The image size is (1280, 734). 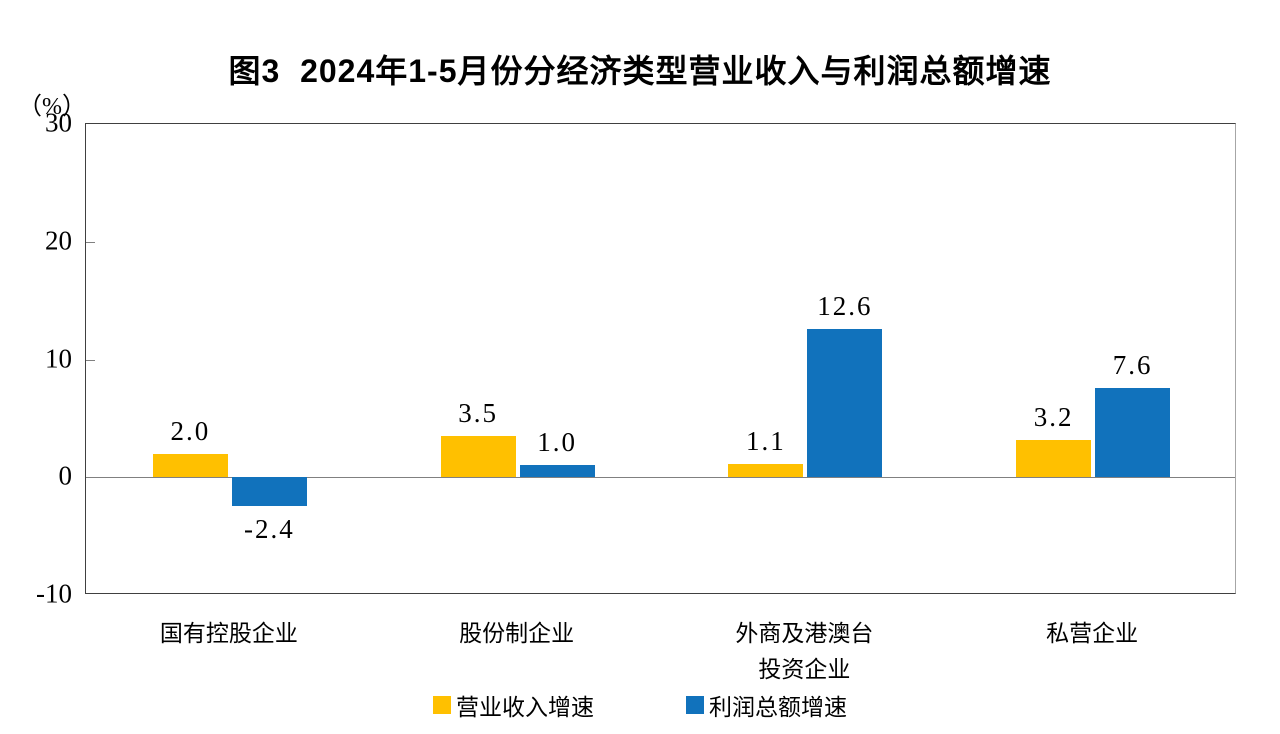 I want to click on bar-value-label: 3.5, so click(x=478, y=413).